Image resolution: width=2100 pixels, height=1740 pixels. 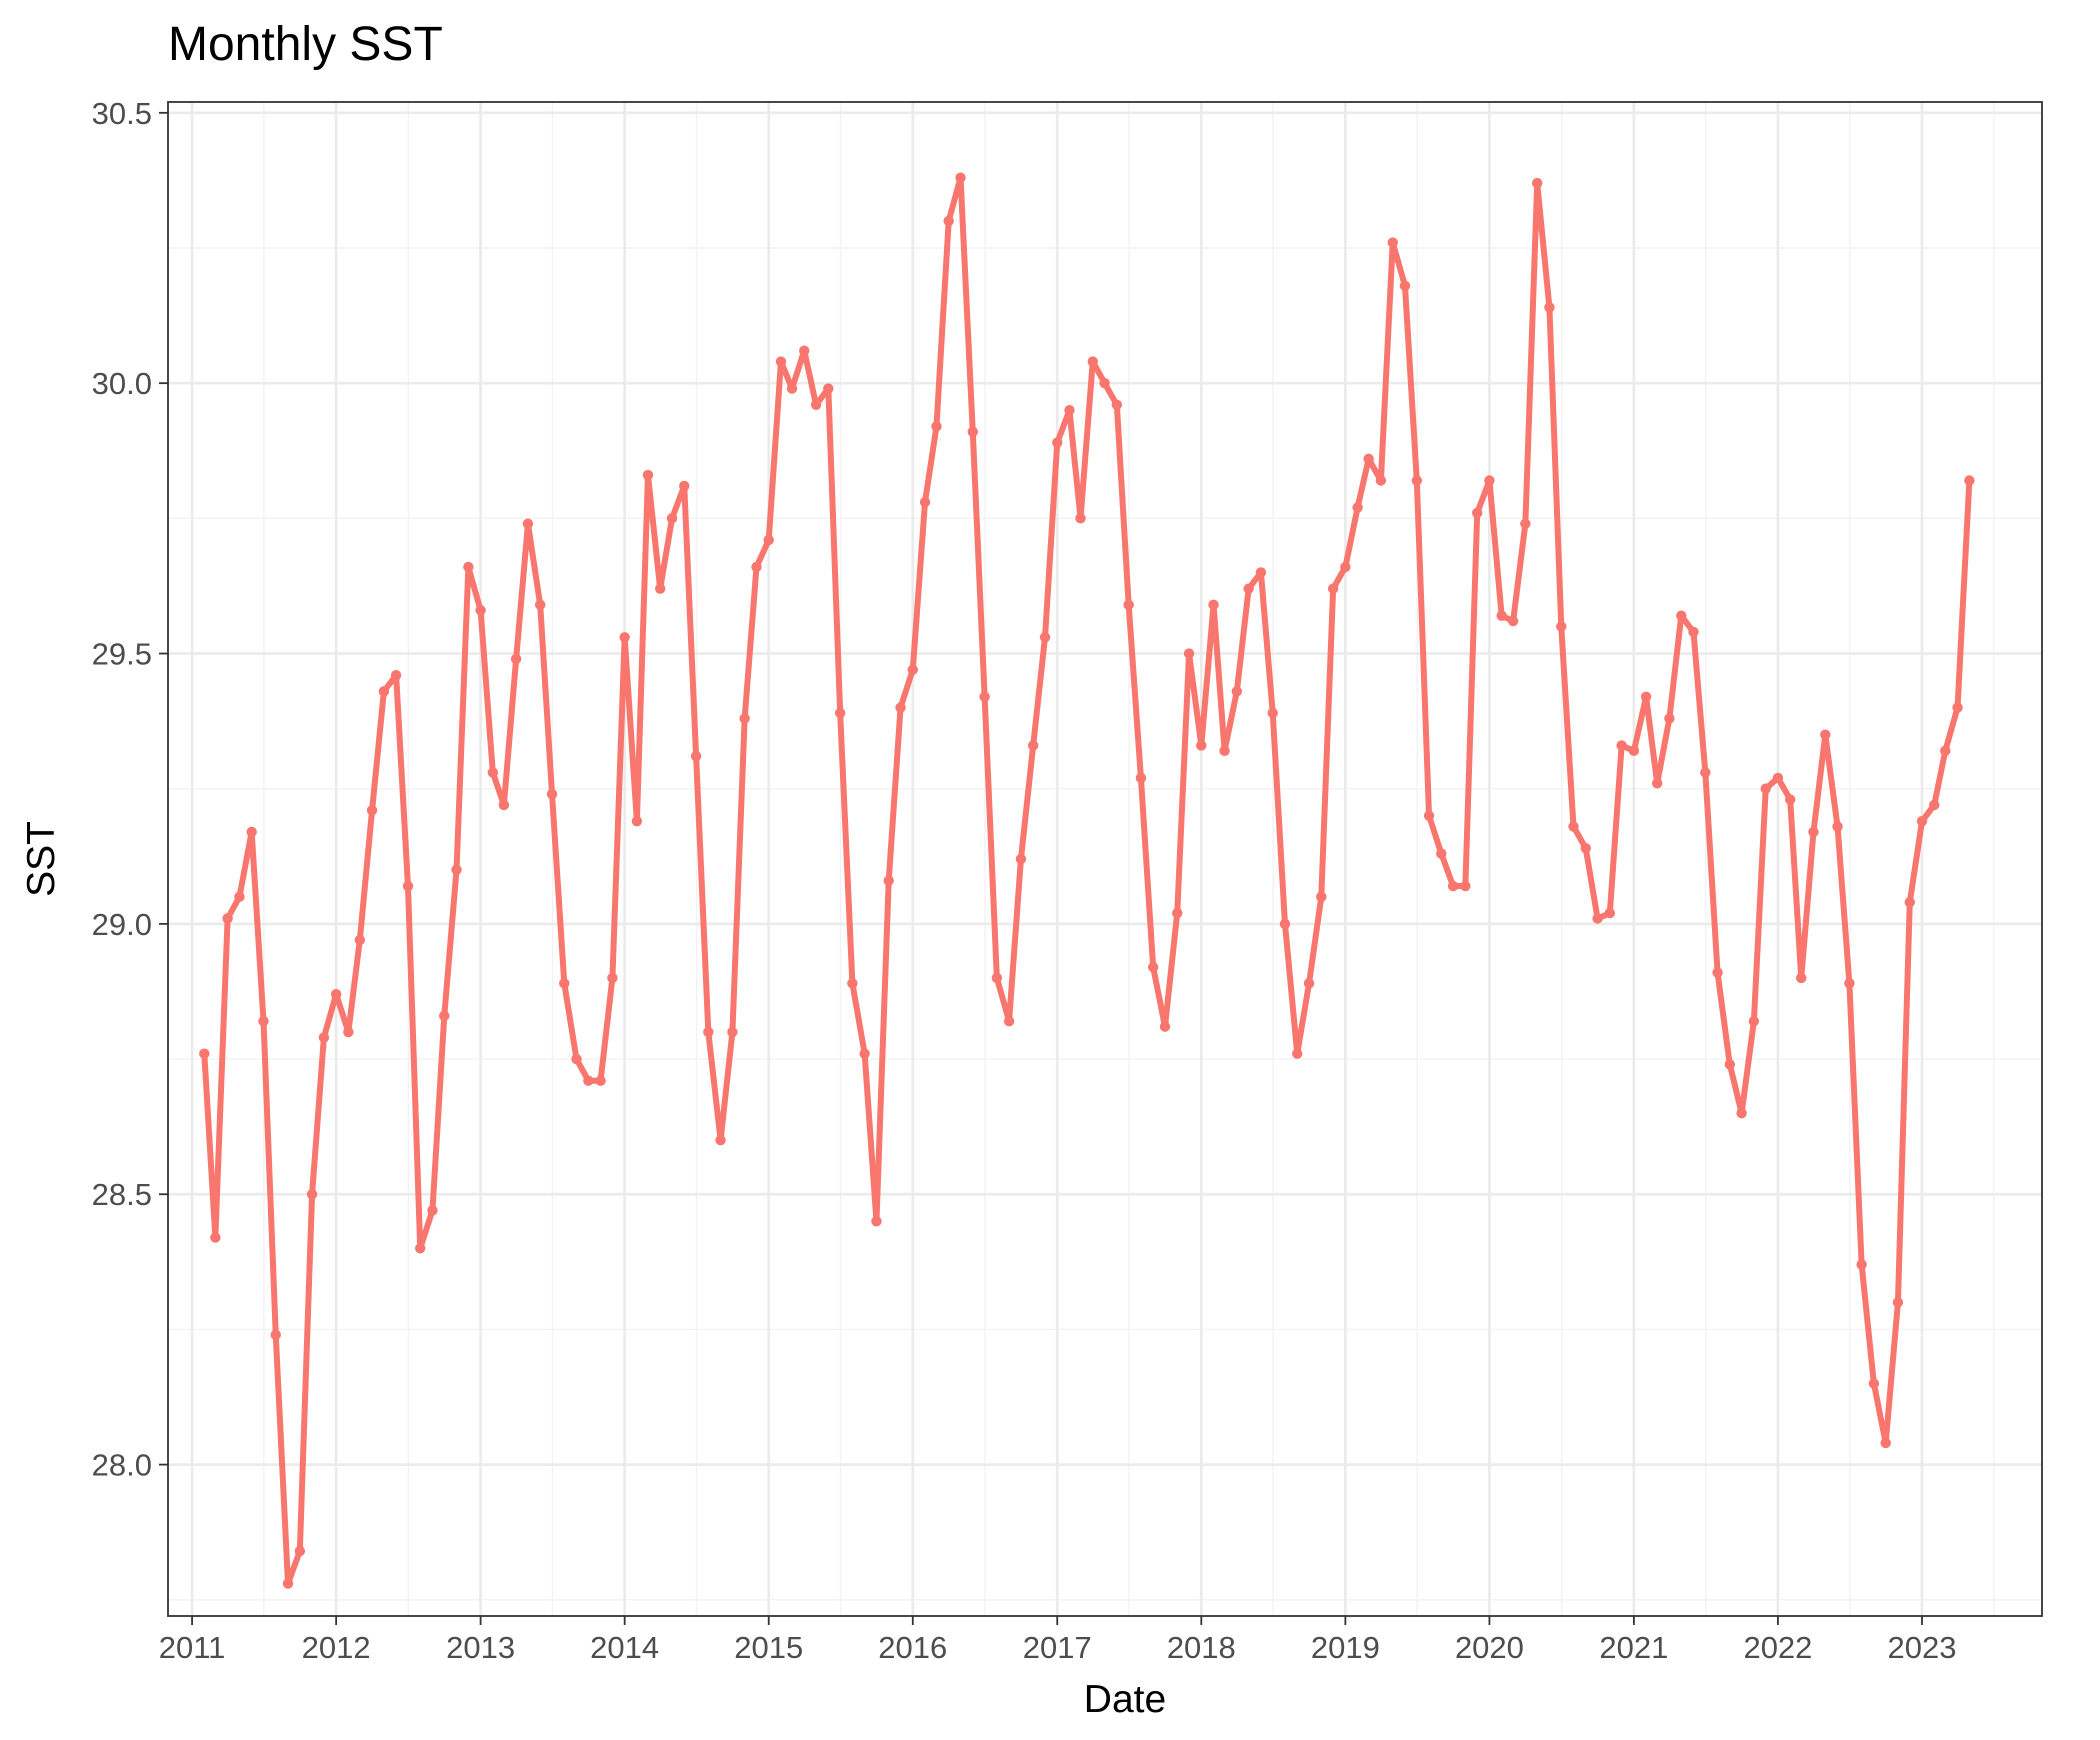 I want to click on x-tick-label: 2023, so click(x=1922, y=1647).